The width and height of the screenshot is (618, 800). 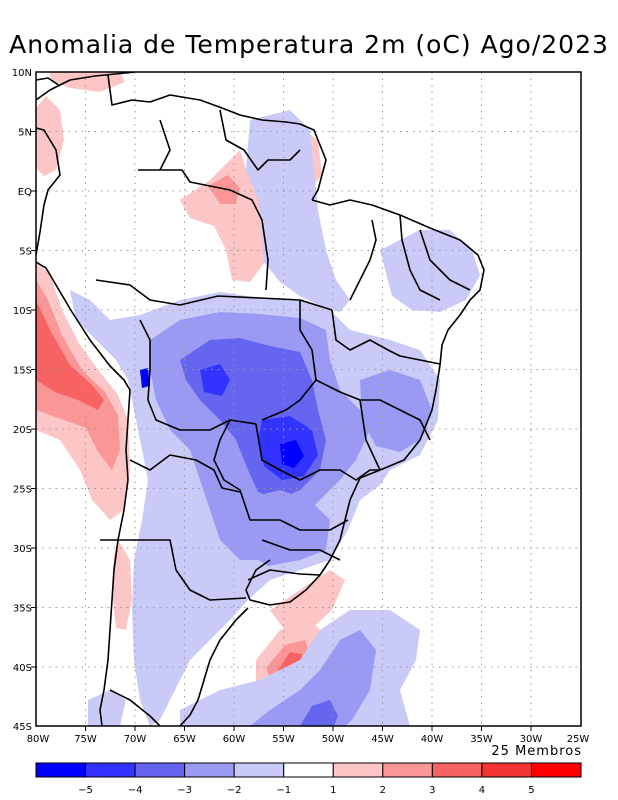 I want to click on cold-south-atlantic-core, so click(x=319, y=713).